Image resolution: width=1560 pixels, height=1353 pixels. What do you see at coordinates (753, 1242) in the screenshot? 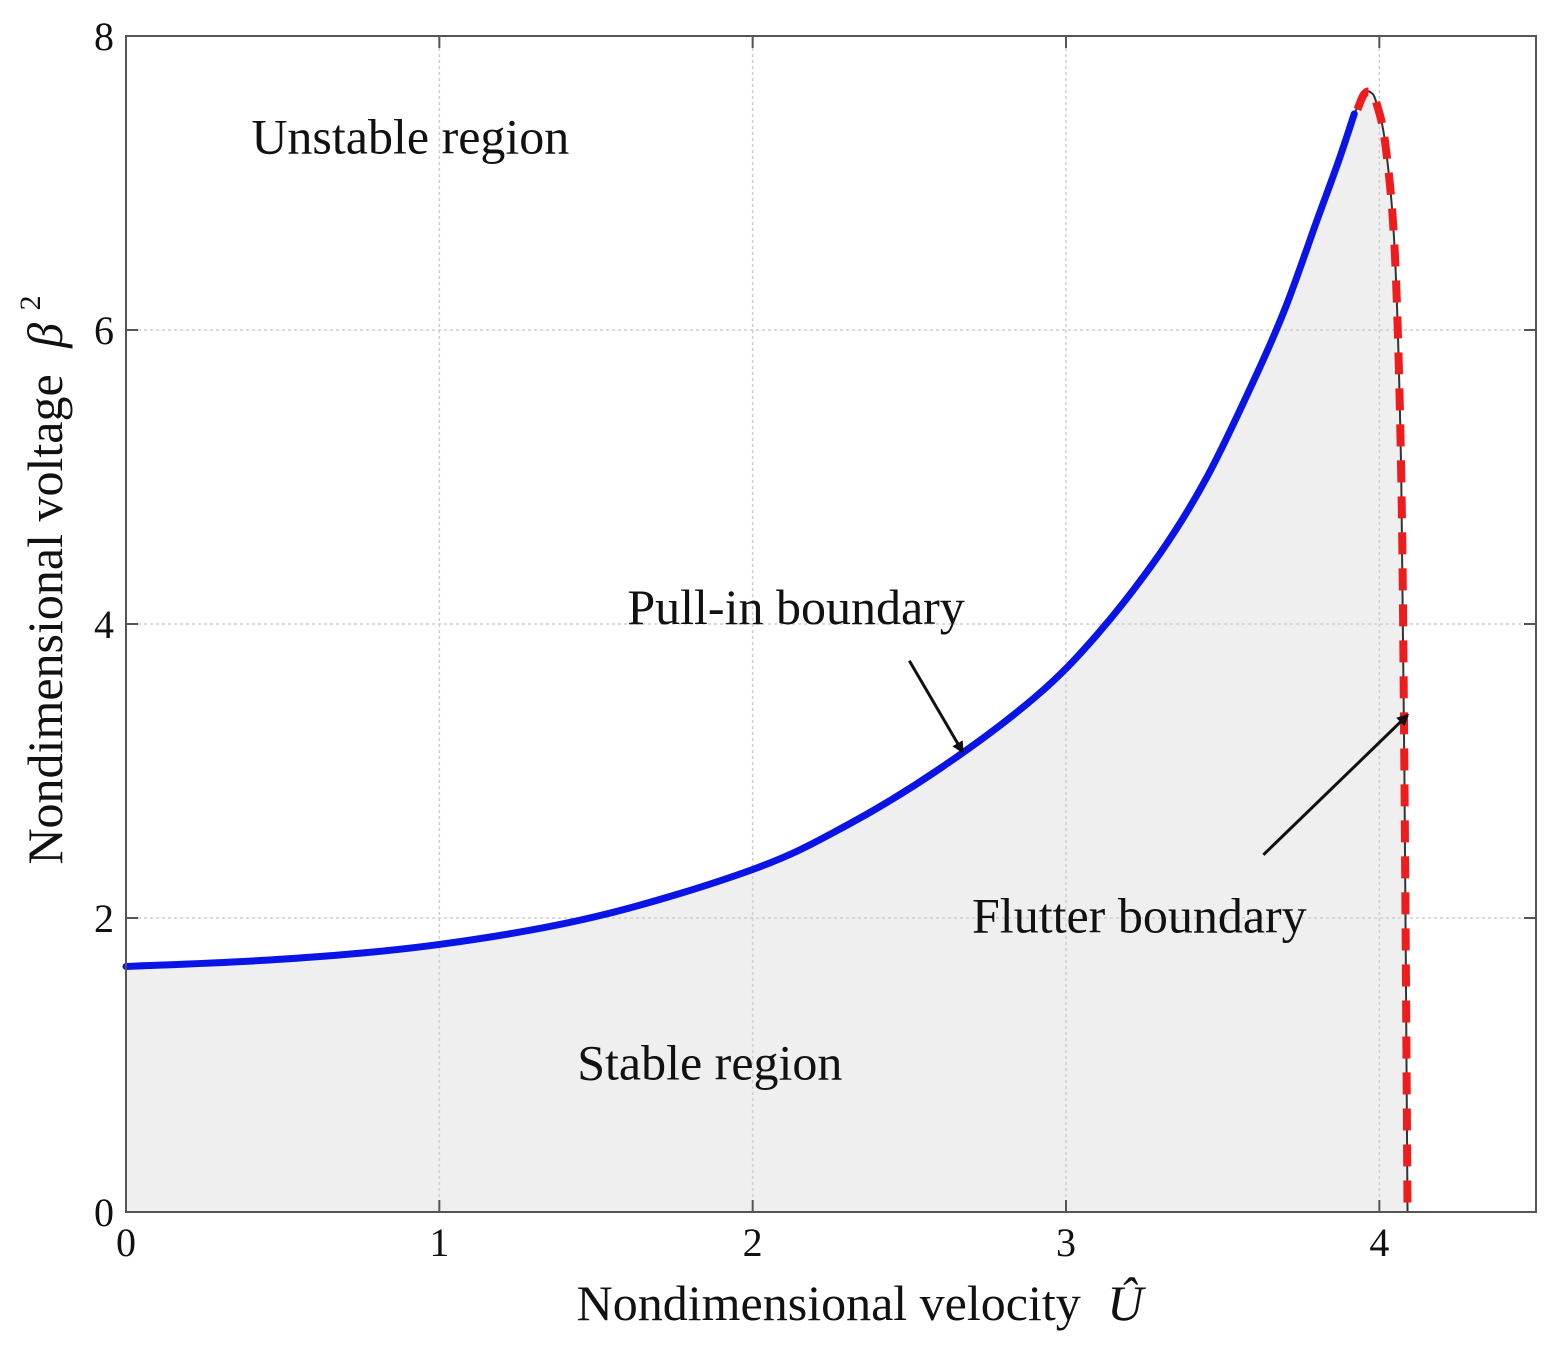
I see `x-tick-label: 2` at bounding box center [753, 1242].